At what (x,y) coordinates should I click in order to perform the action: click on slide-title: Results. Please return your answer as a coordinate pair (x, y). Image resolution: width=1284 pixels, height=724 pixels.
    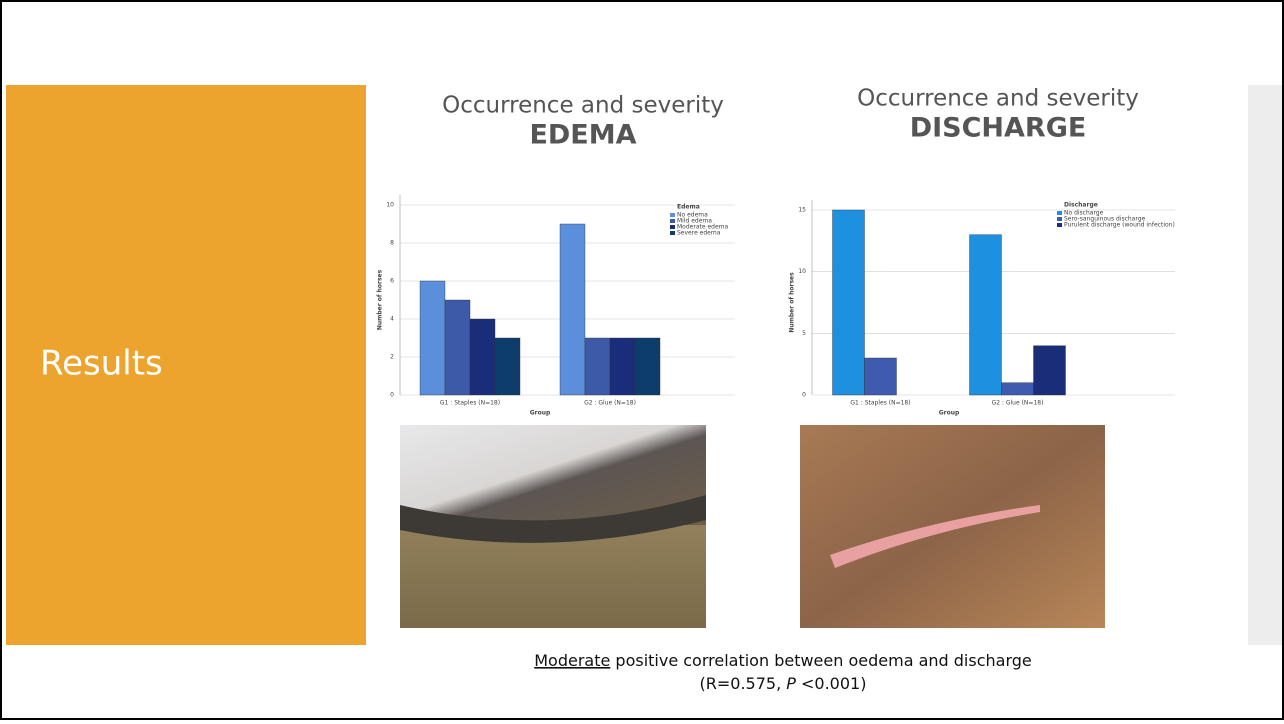
    Looking at the image, I should click on (101, 364).